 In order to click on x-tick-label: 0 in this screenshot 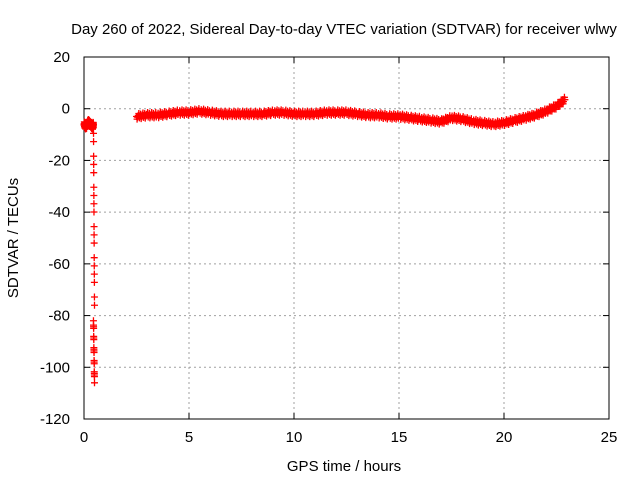, I will do `click(84, 437)`.